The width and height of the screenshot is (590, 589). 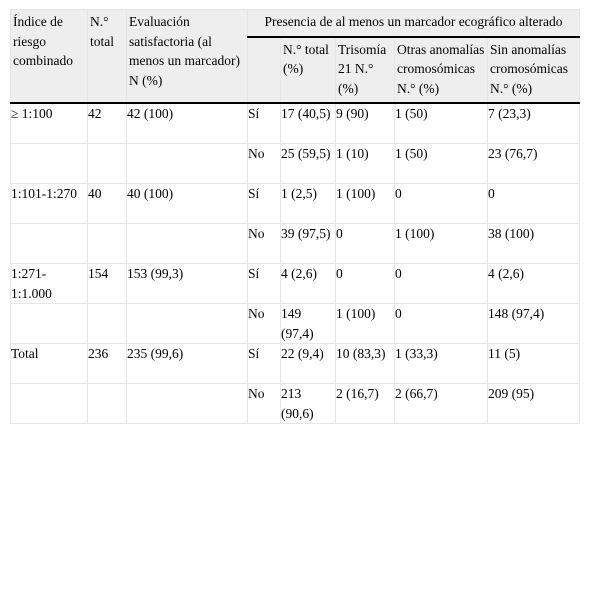 I want to click on risk-index-cell: Total, so click(x=49, y=363).